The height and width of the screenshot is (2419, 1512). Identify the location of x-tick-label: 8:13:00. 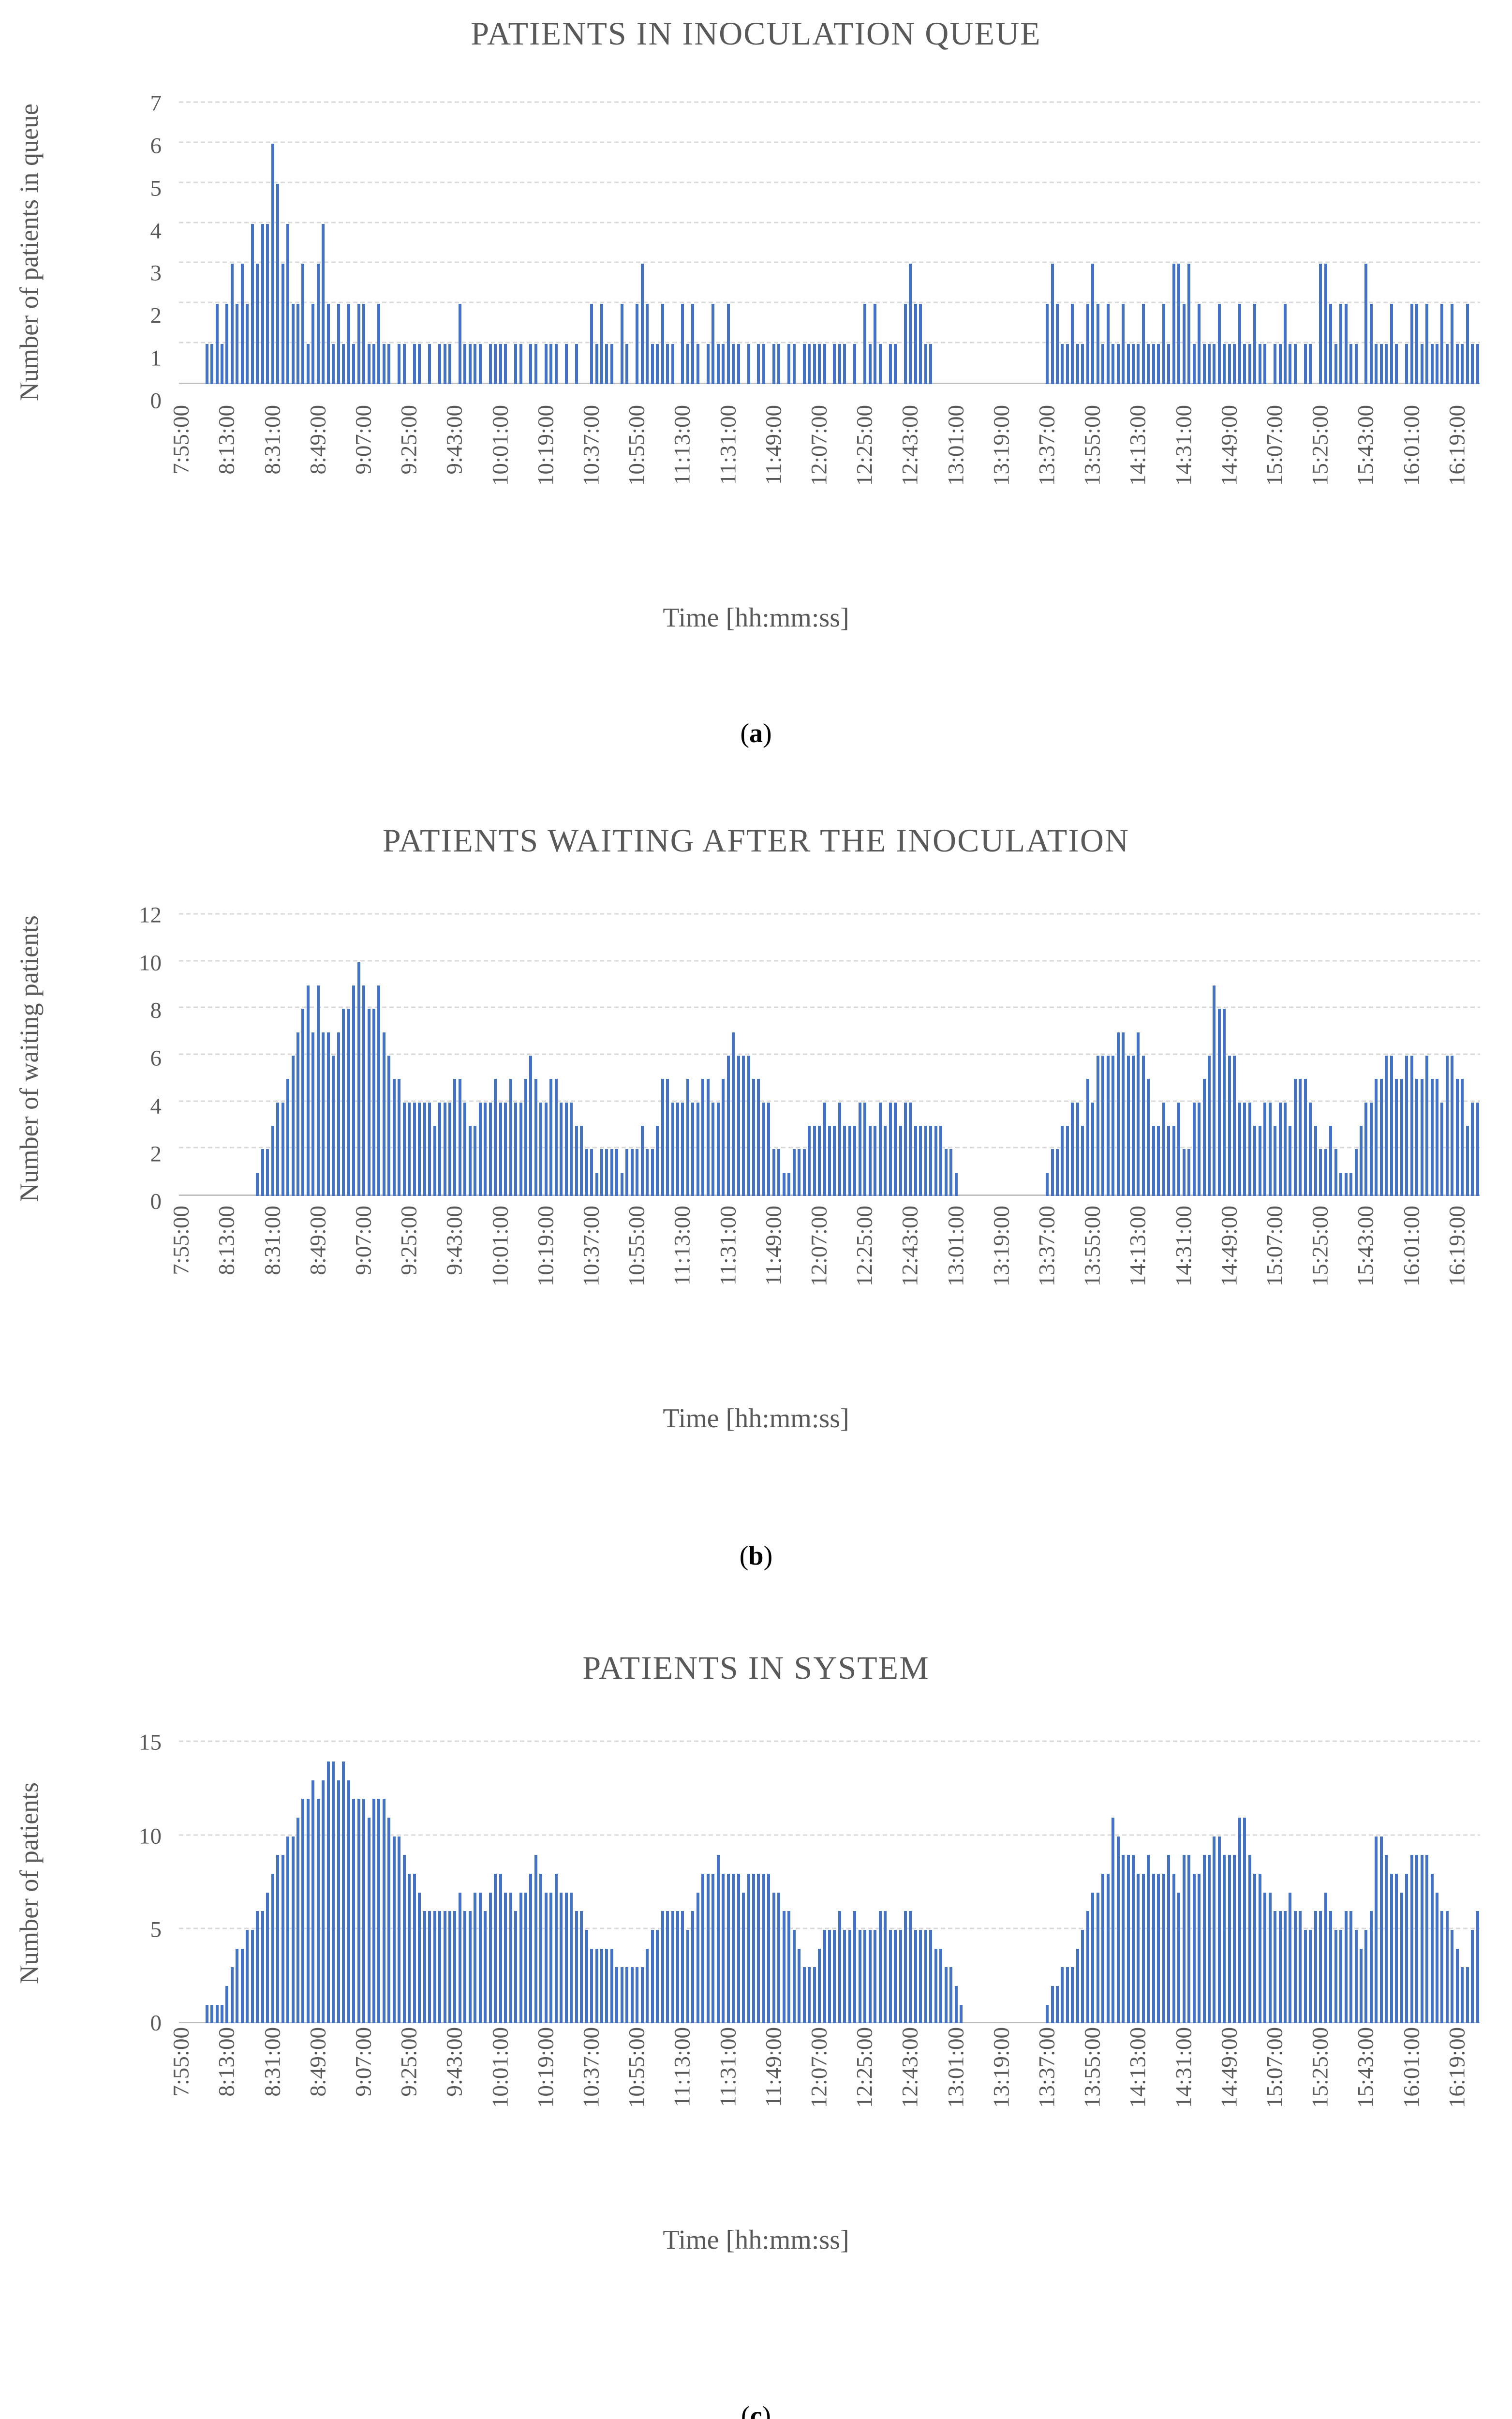
(226, 2062).